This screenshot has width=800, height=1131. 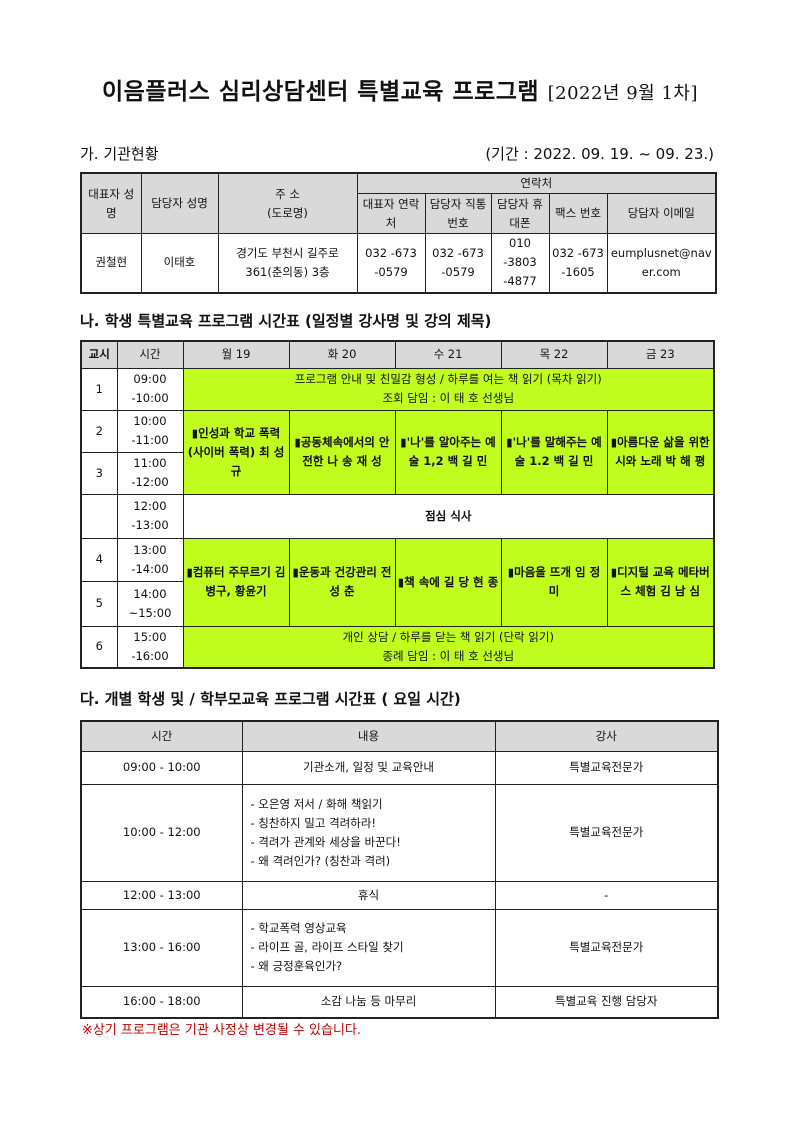 I want to click on title-main: 이음플러스 심리상담센터 특별교육 프로그램, so click(x=321, y=92).